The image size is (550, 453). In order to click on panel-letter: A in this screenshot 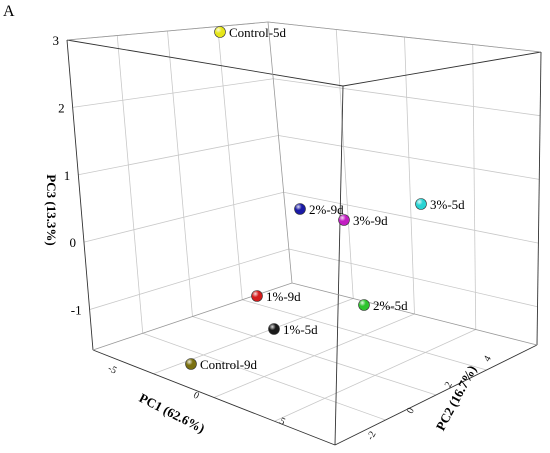, I will do `click(9, 11)`.